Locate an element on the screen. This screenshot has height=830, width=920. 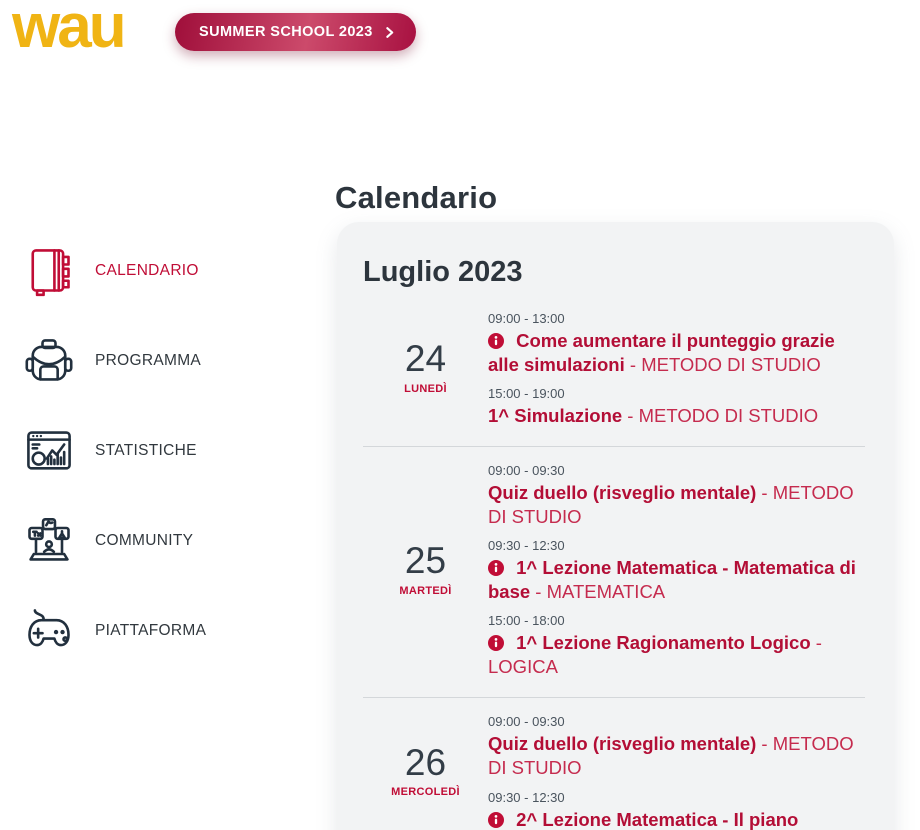
sidebar-item-calendario: CALENDARIO is located at coordinates (157, 271).